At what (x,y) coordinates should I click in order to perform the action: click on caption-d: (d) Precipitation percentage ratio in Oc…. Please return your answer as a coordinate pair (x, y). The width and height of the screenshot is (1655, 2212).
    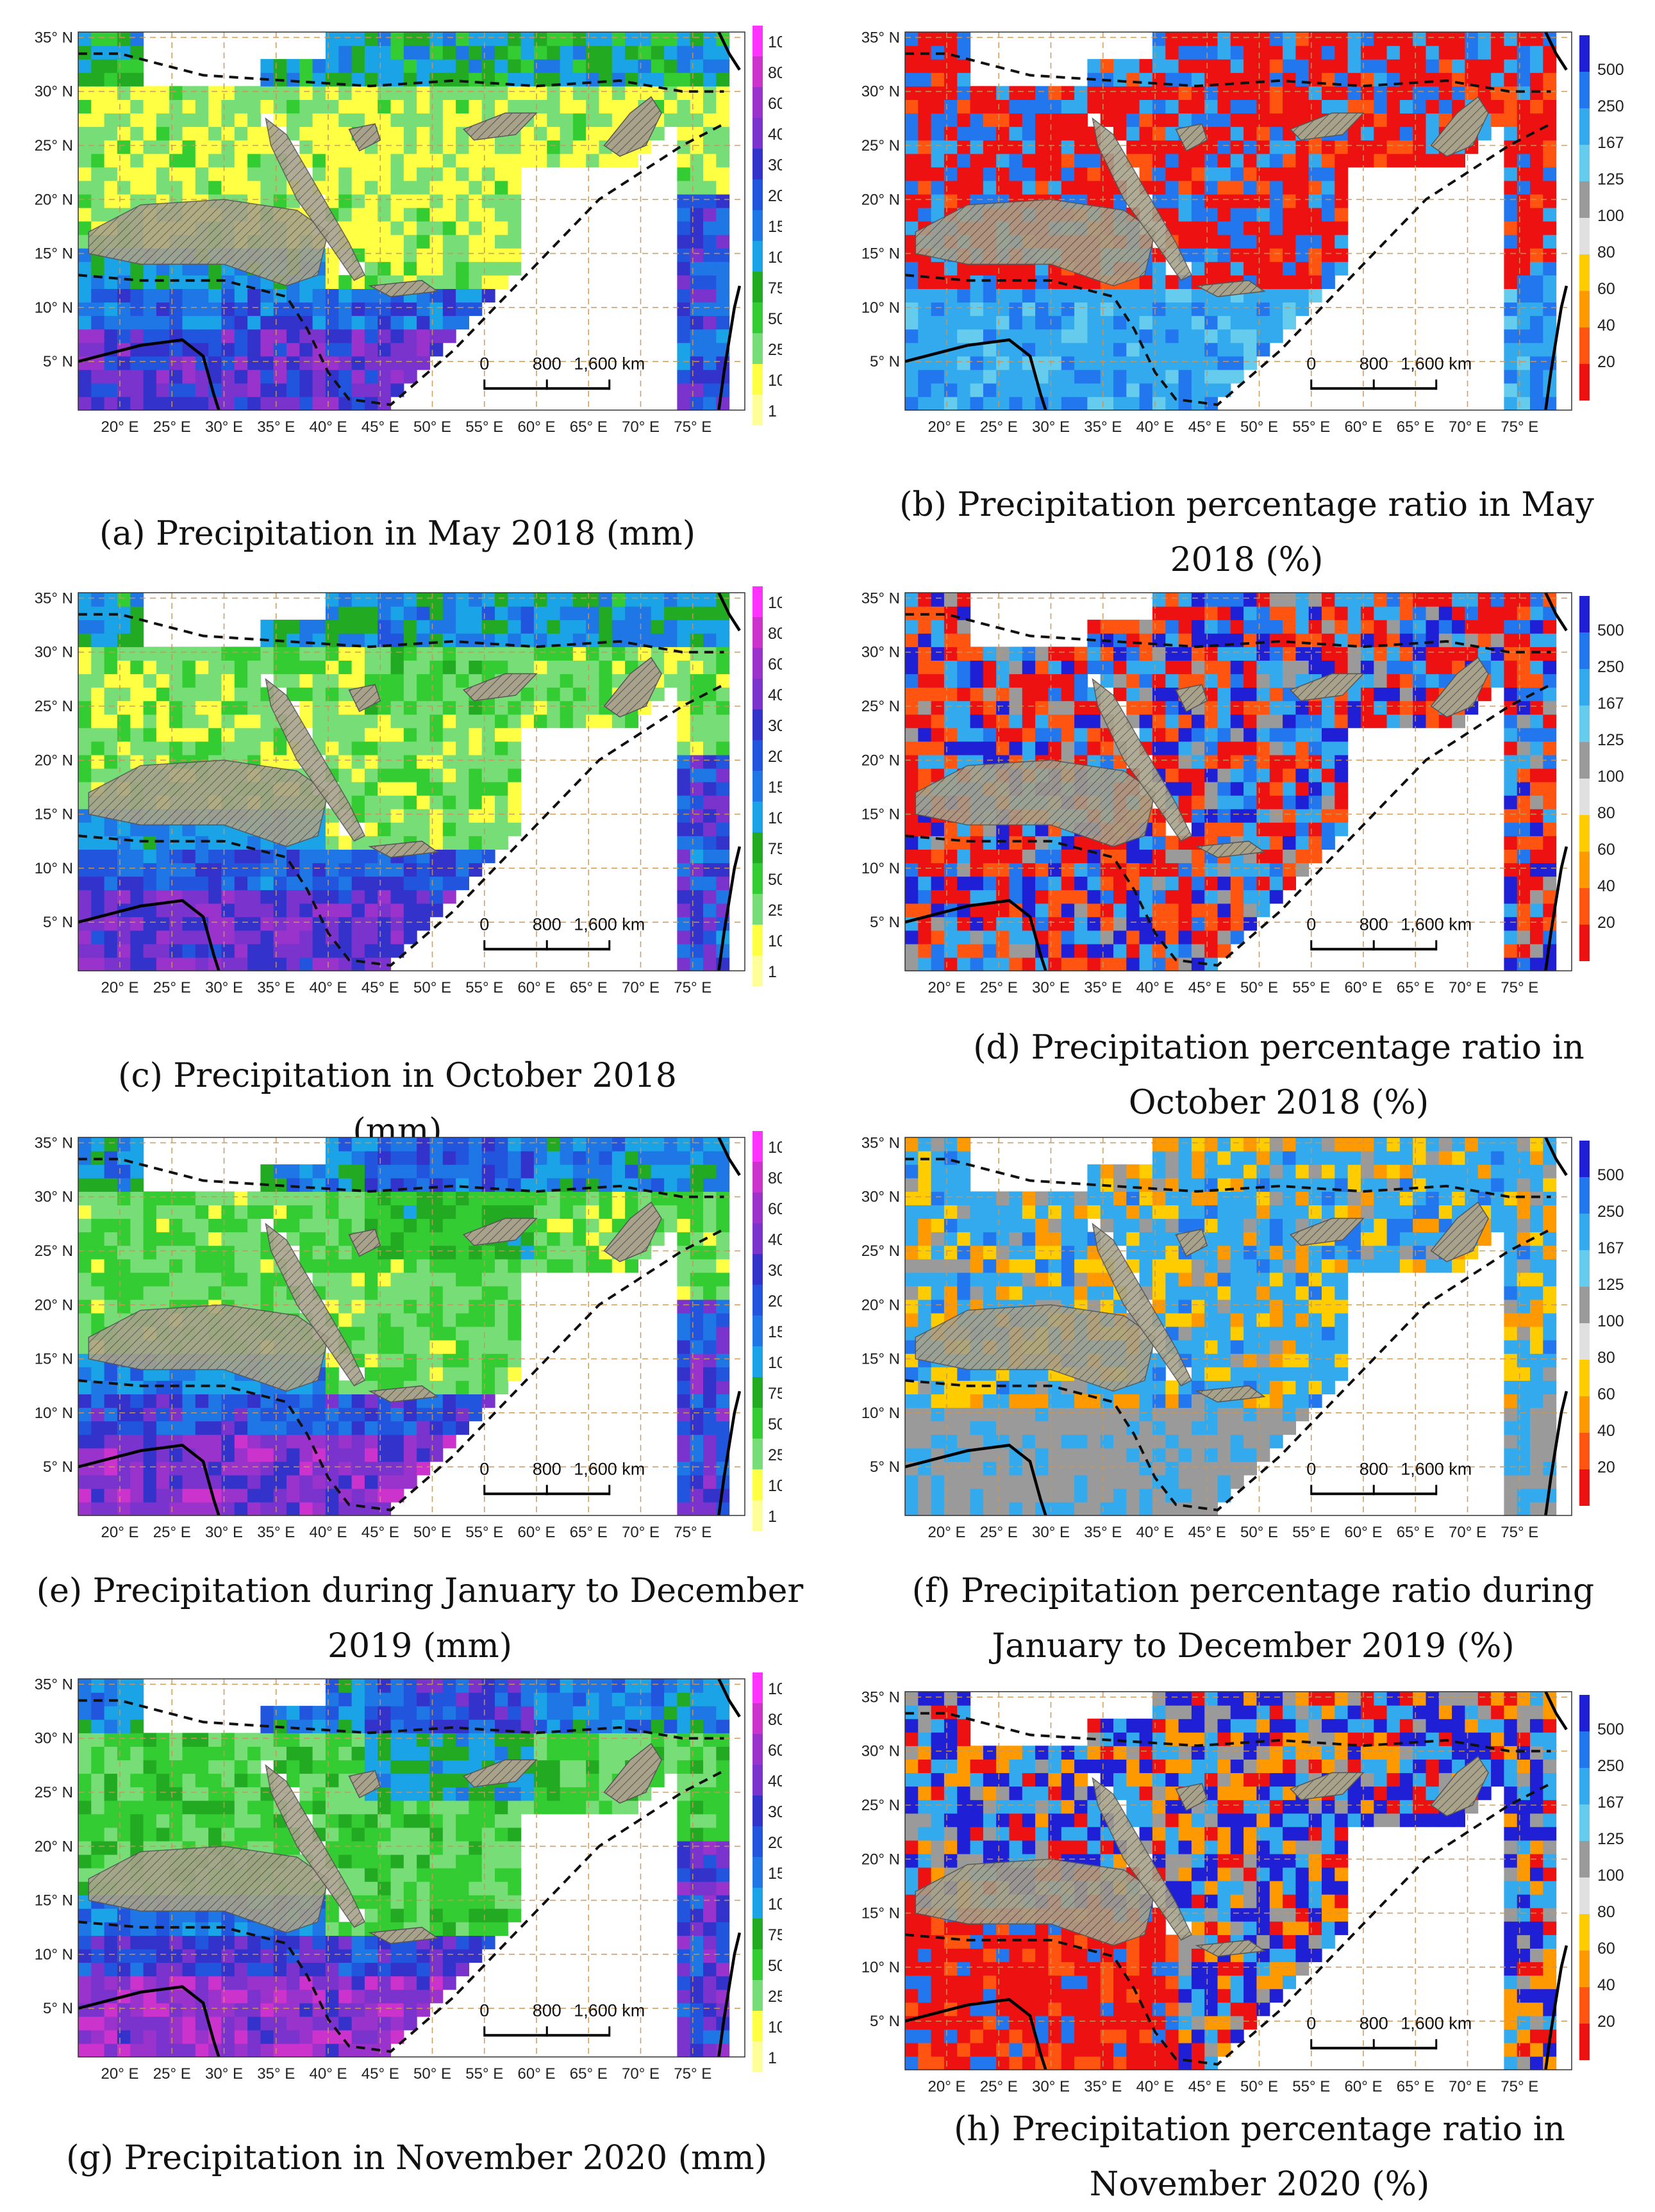
    Looking at the image, I should click on (1279, 1075).